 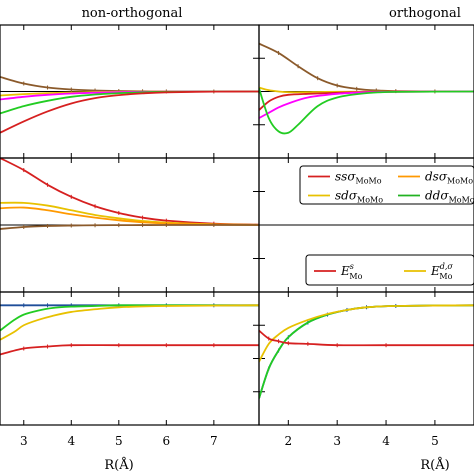 I want to click on x-tick-label: 6, so click(x=167, y=441).